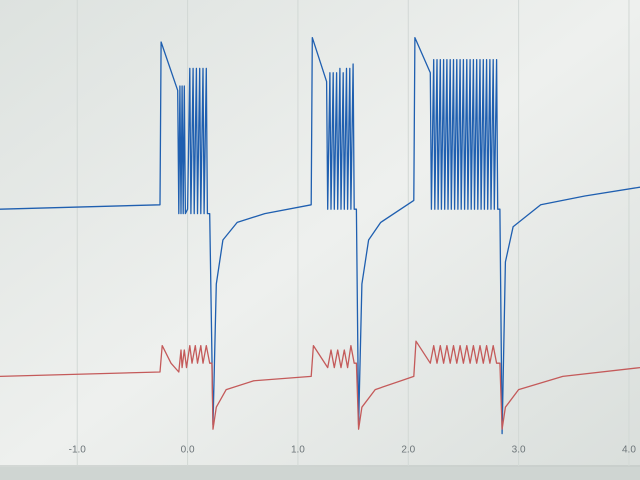 The height and width of the screenshot is (480, 640). What do you see at coordinates (629, 450) in the screenshot?
I see `x-tick-label: 4.0` at bounding box center [629, 450].